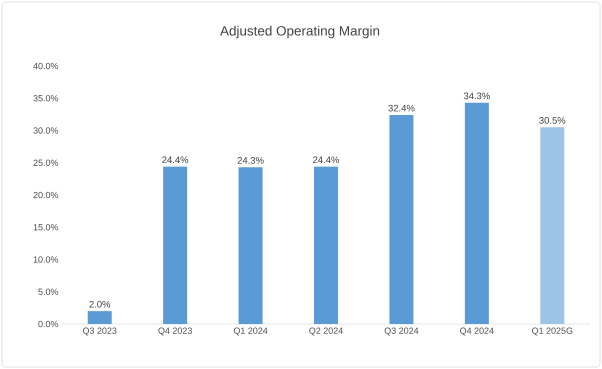  What do you see at coordinates (326, 332) in the screenshot?
I see `x-tick-label: Q2 2024` at bounding box center [326, 332].